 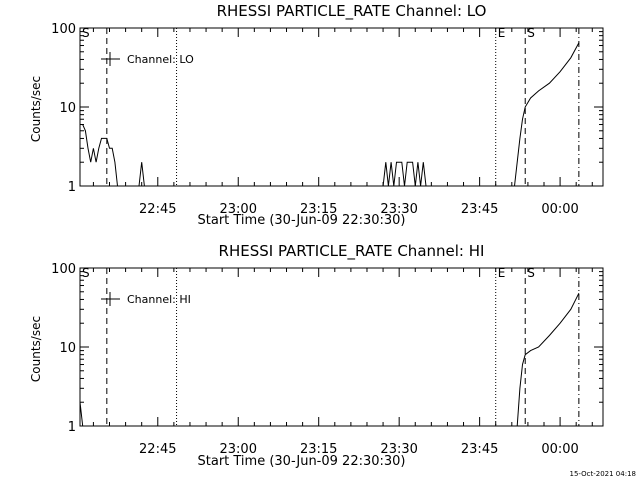 I want to click on footer-timestamp: 15-Oct-2021 04:18, so click(x=603, y=474).